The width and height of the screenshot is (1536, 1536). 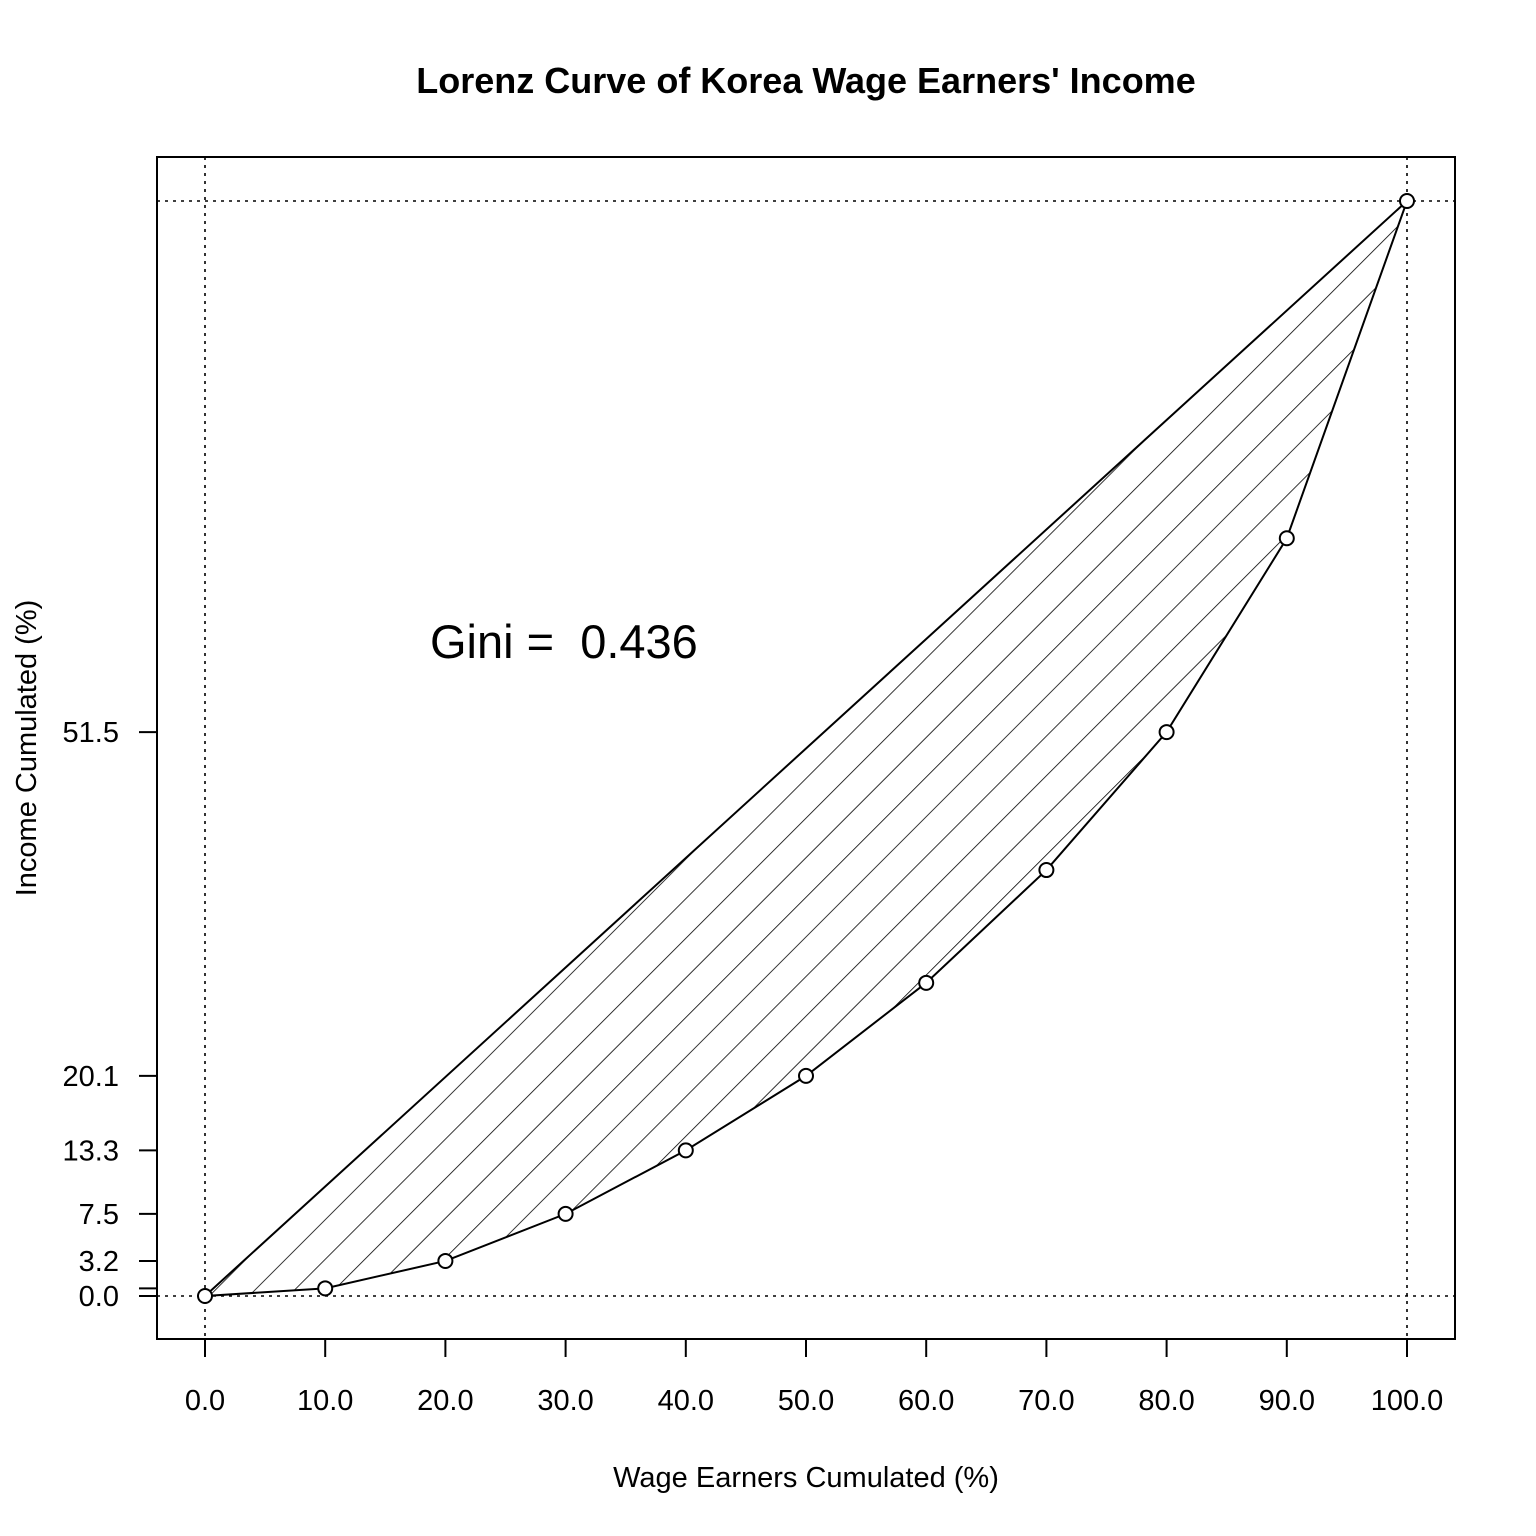 What do you see at coordinates (806, 1401) in the screenshot?
I see `x-tick-label: 50.0` at bounding box center [806, 1401].